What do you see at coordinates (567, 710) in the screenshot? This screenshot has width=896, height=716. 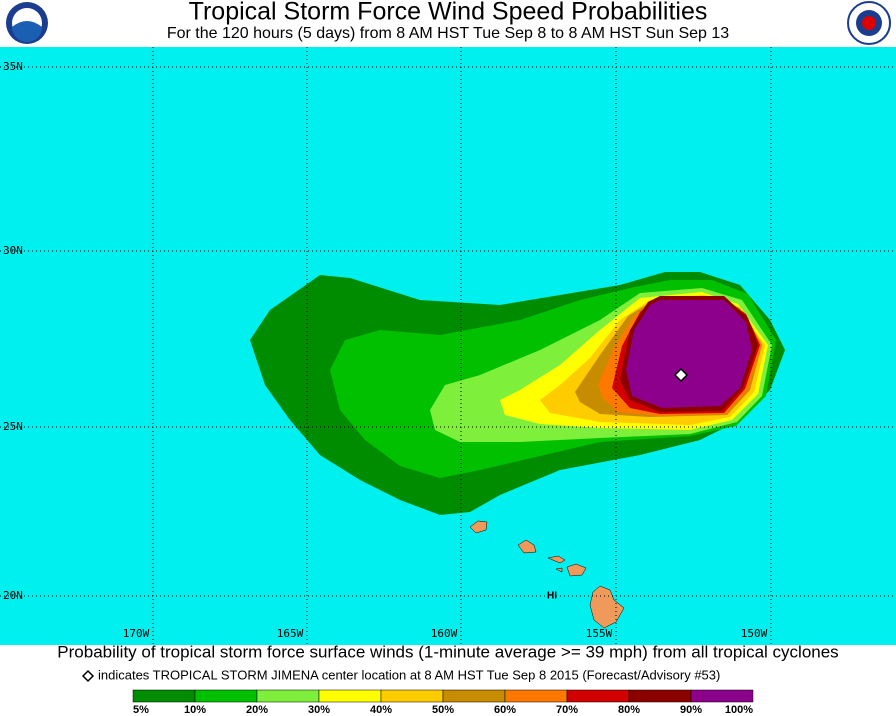 I see `legend-label: 70%` at bounding box center [567, 710].